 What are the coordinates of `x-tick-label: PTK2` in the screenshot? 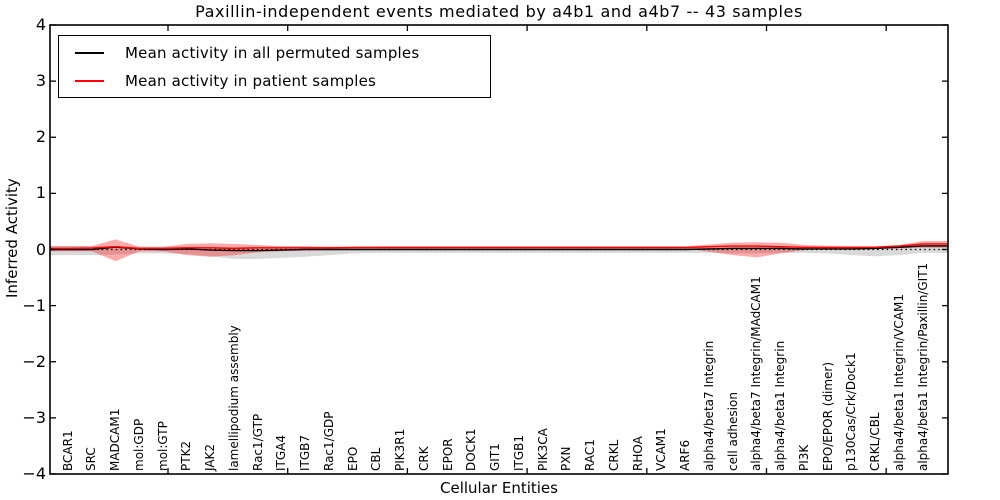 It's located at (186, 455).